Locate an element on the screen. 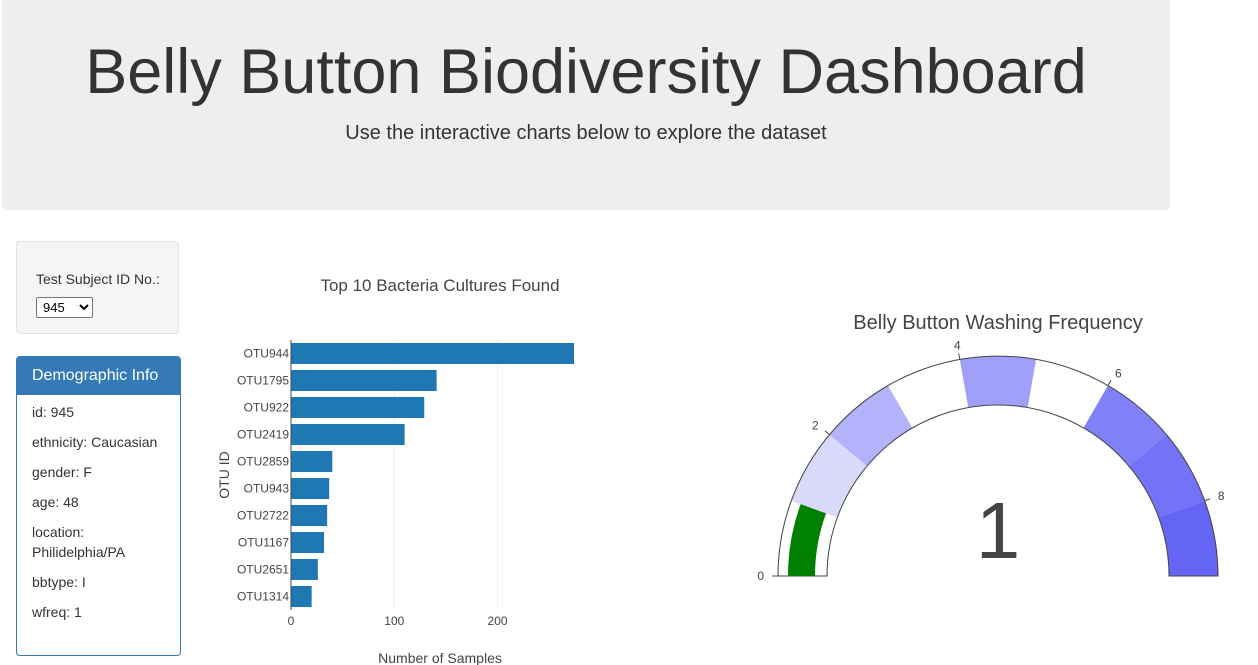 The width and height of the screenshot is (1258, 665). subject-selector-panel: Test Subject ID No.: 945 is located at coordinates (97, 287).